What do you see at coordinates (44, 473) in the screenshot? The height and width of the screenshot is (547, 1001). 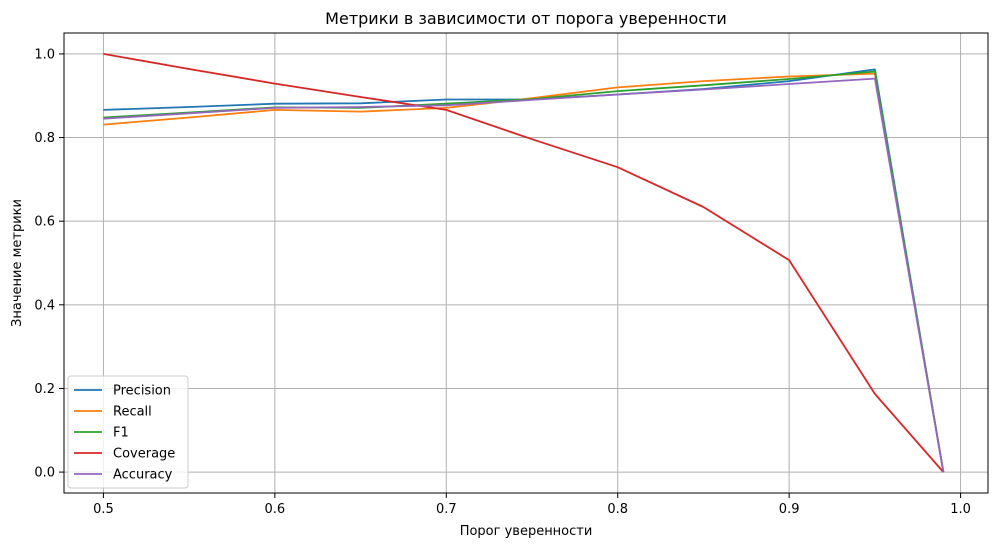 I see `y-tick-label: 0.0` at bounding box center [44, 473].